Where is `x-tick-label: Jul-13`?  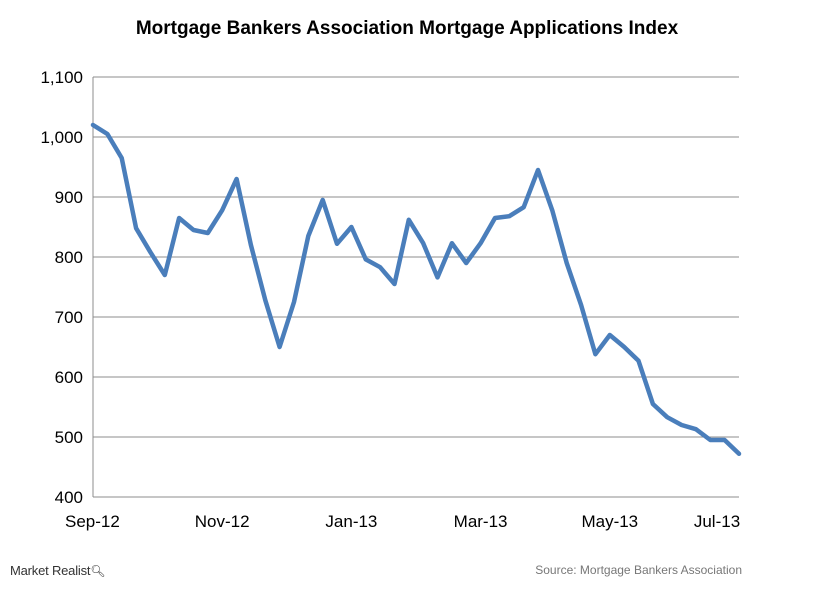
x-tick-label: Jul-13 is located at coordinates (717, 521).